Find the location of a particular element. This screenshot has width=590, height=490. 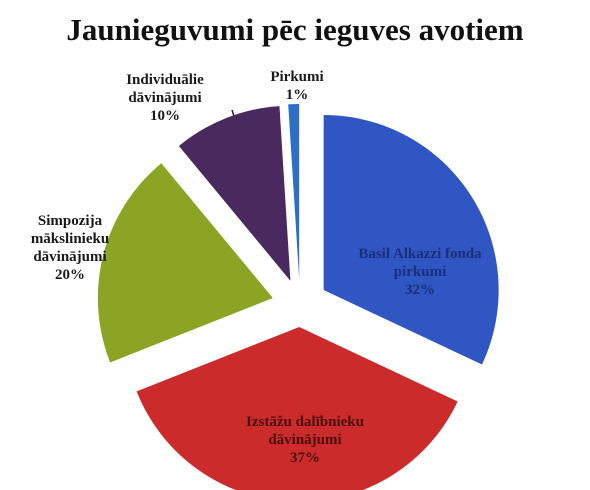

slice-label: Individuālie dāvinājumi 10% is located at coordinates (165, 98).